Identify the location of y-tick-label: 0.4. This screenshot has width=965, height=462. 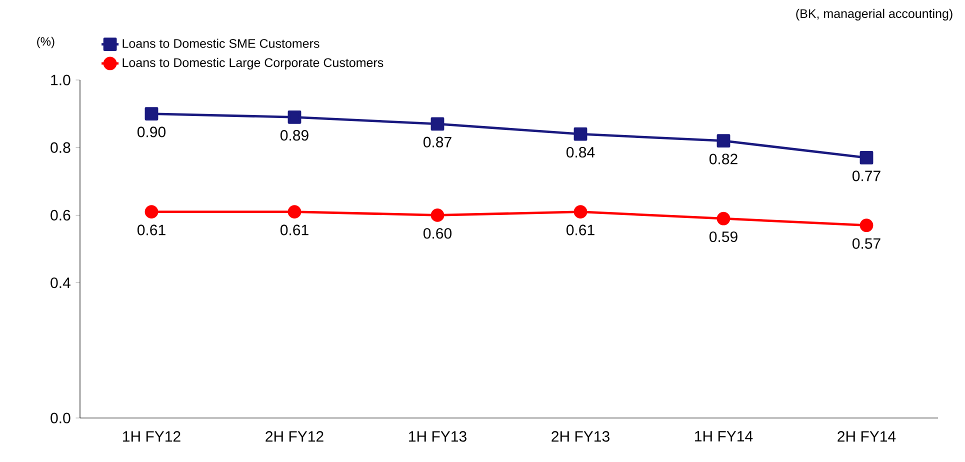
(60, 282).